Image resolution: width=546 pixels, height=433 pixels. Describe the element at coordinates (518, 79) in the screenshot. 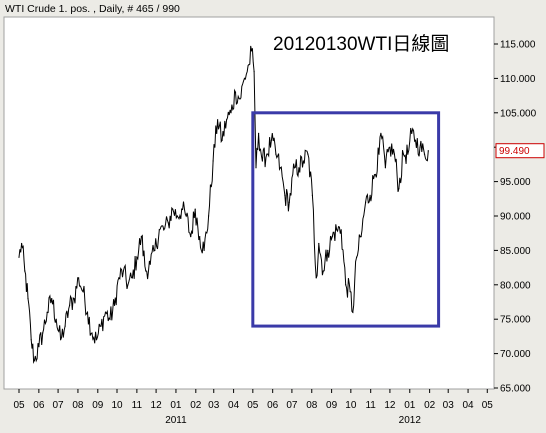

I see `y-tick-label: 110.000` at that location.